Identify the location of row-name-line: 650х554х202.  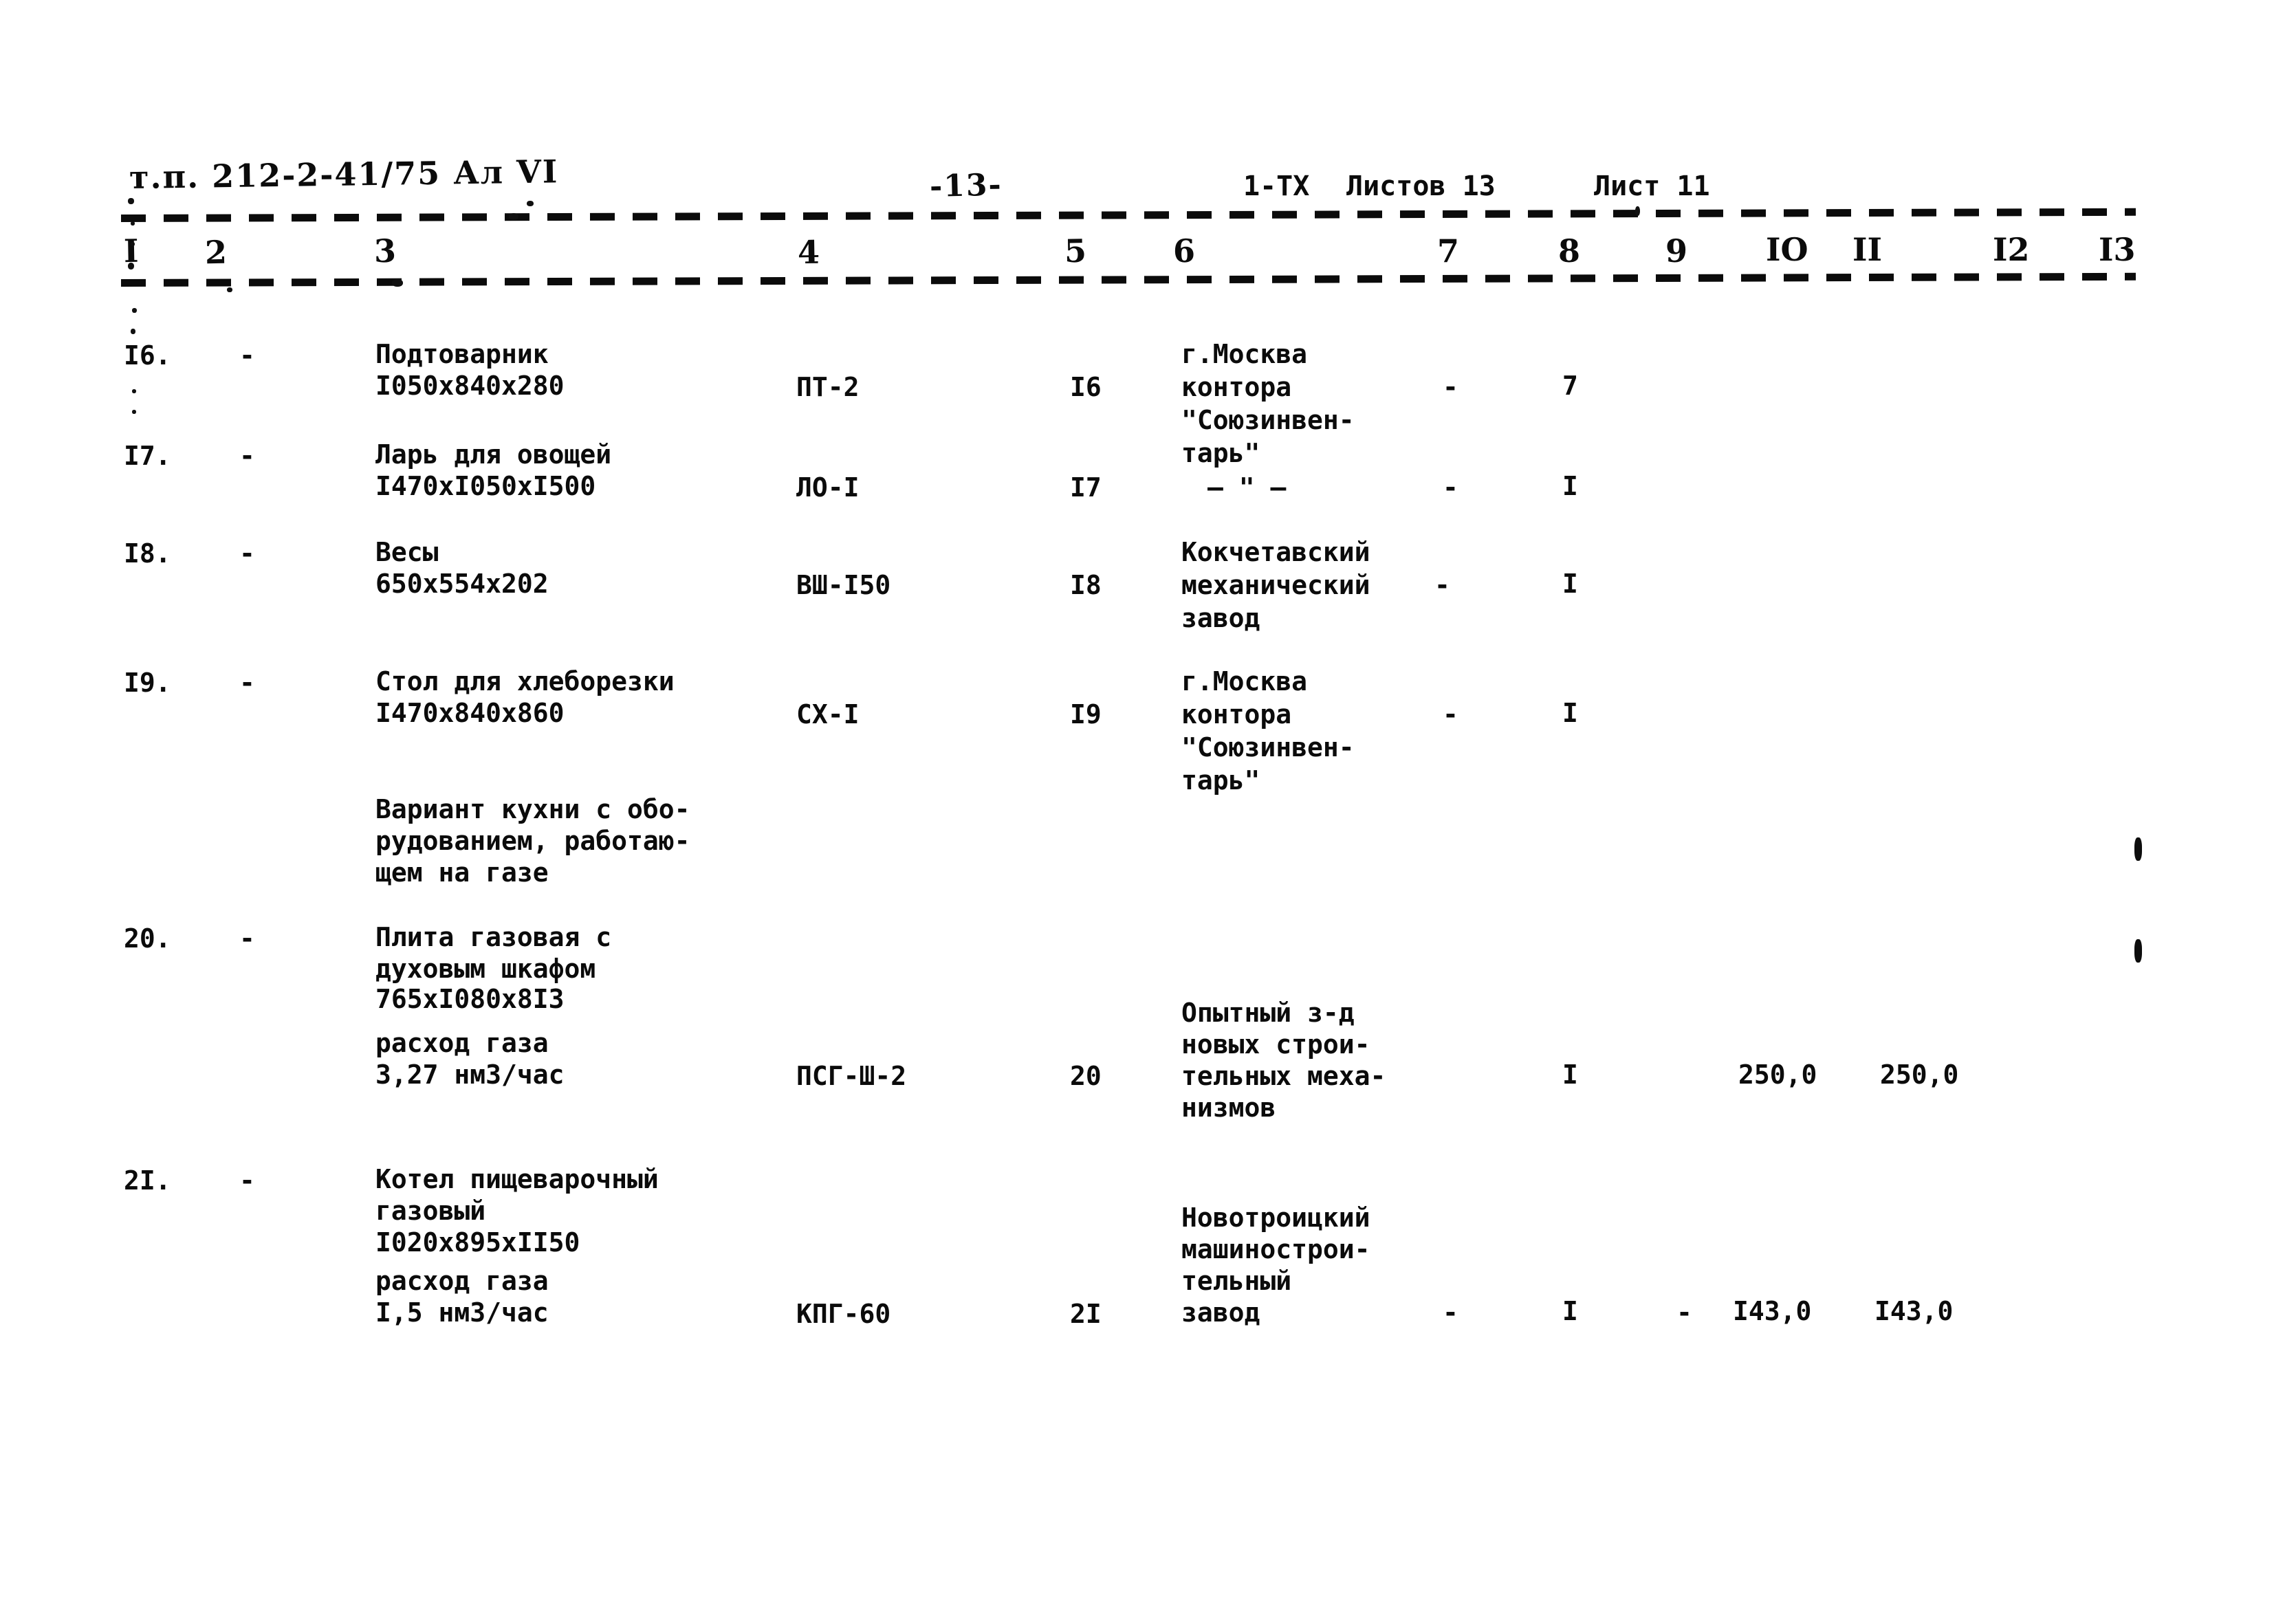
(462, 584).